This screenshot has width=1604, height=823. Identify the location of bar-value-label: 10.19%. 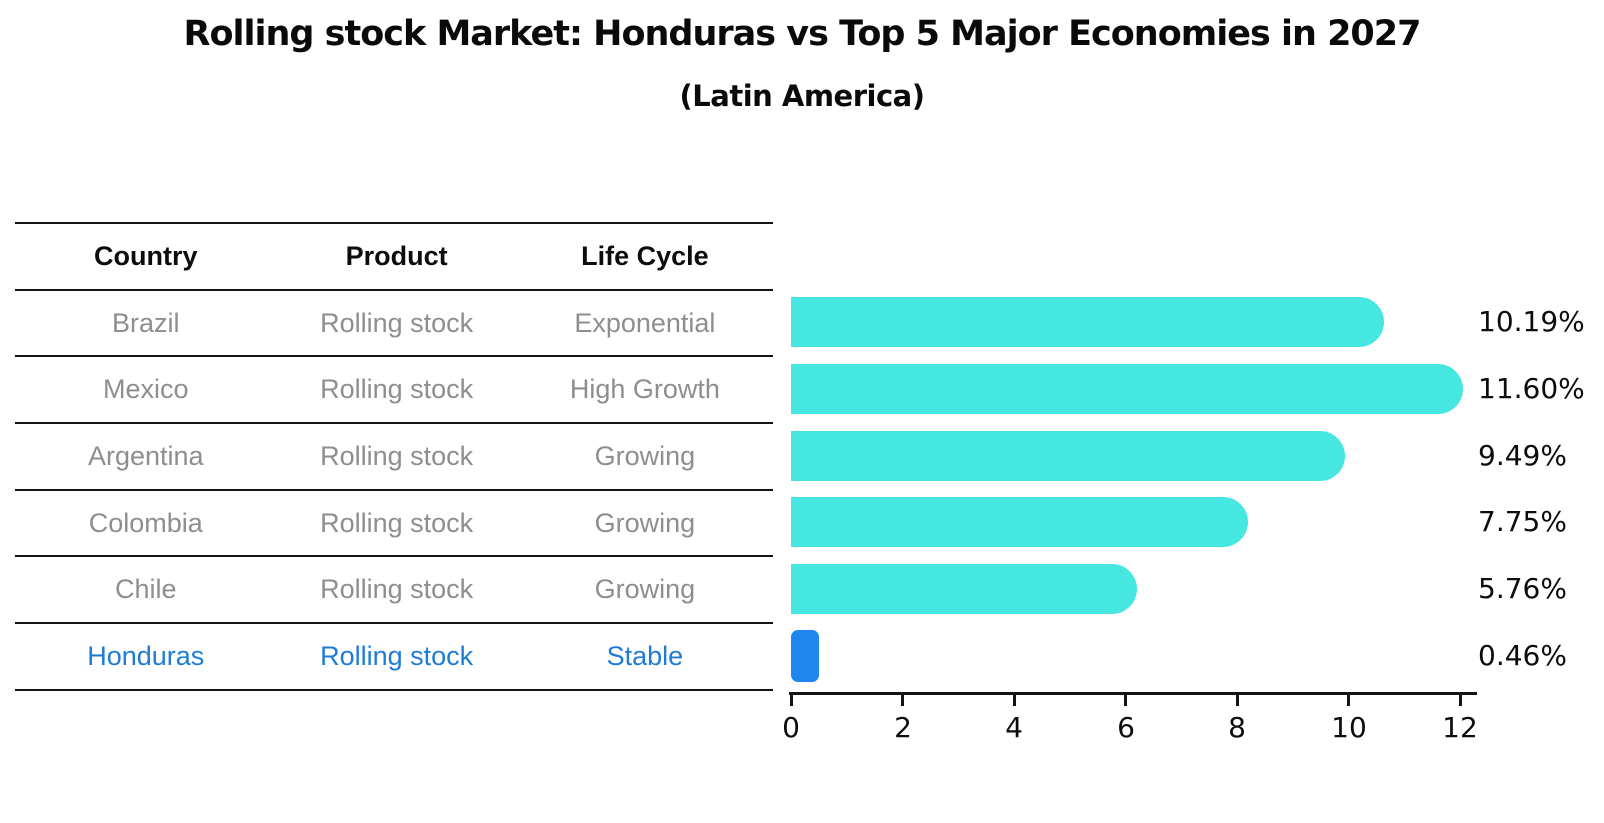
(1531, 321).